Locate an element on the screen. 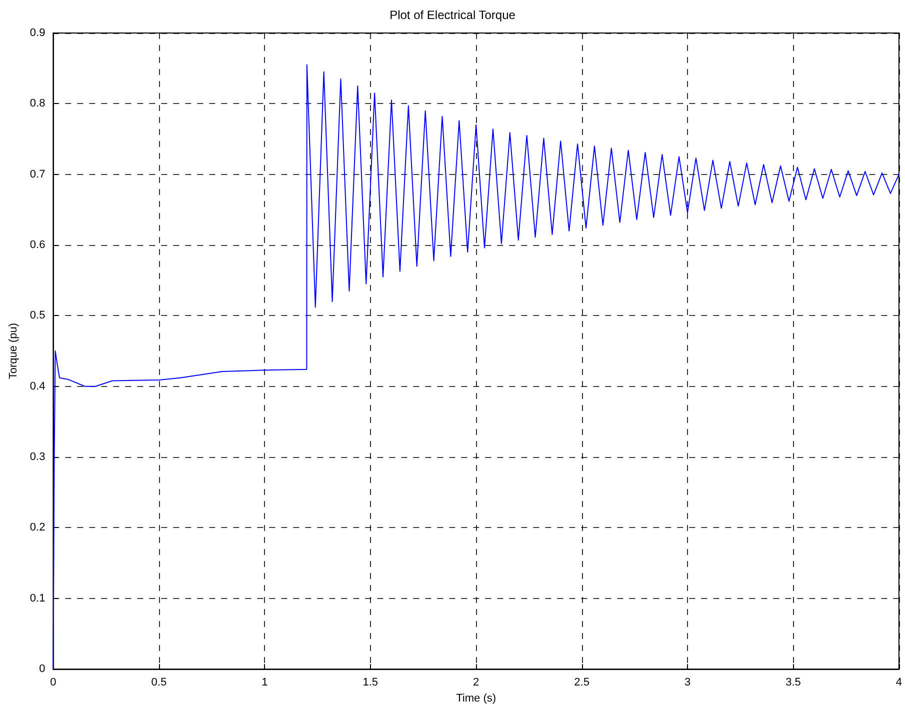 The image size is (905, 709). x-tick-label: 2 is located at coordinates (476, 682).